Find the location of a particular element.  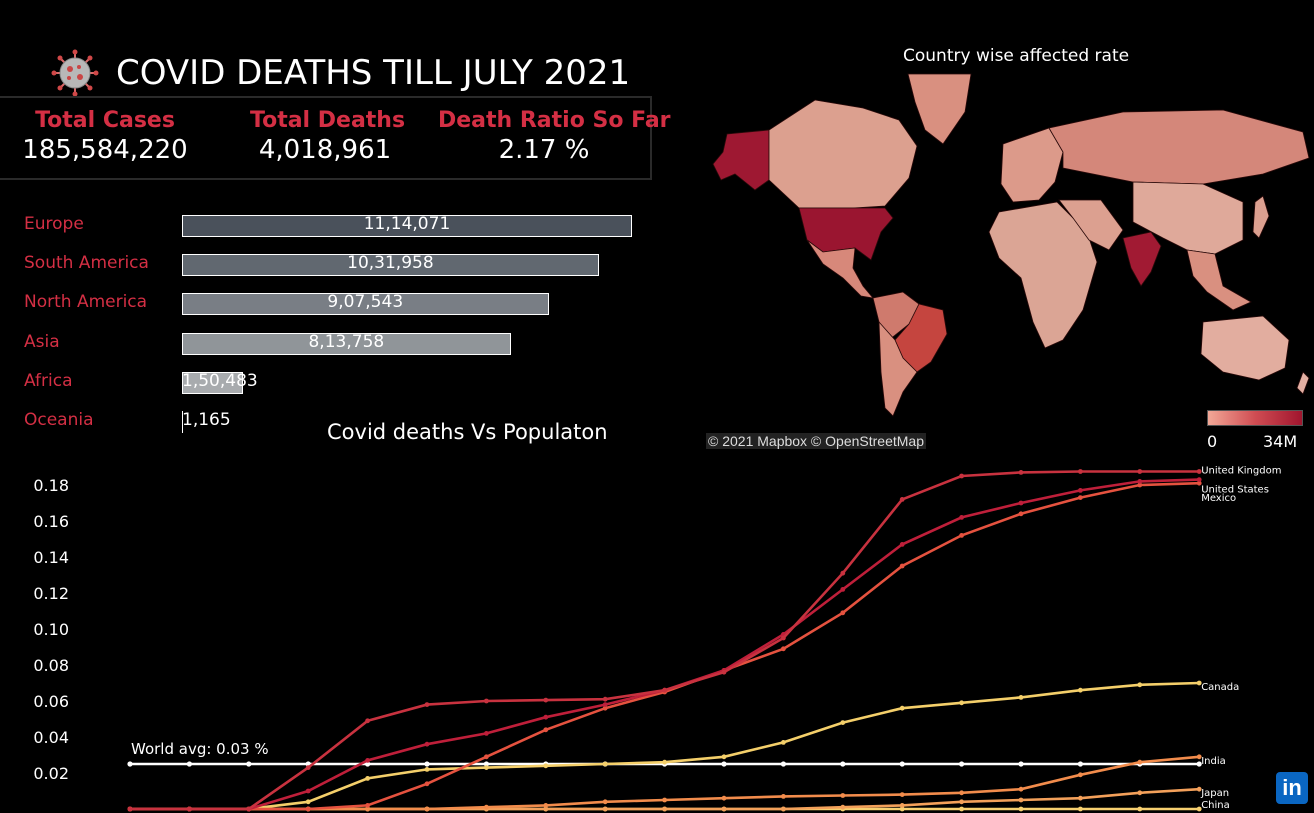

map-credit: © 2021 Mapbox © OpenStreetMap is located at coordinates (816, 441).